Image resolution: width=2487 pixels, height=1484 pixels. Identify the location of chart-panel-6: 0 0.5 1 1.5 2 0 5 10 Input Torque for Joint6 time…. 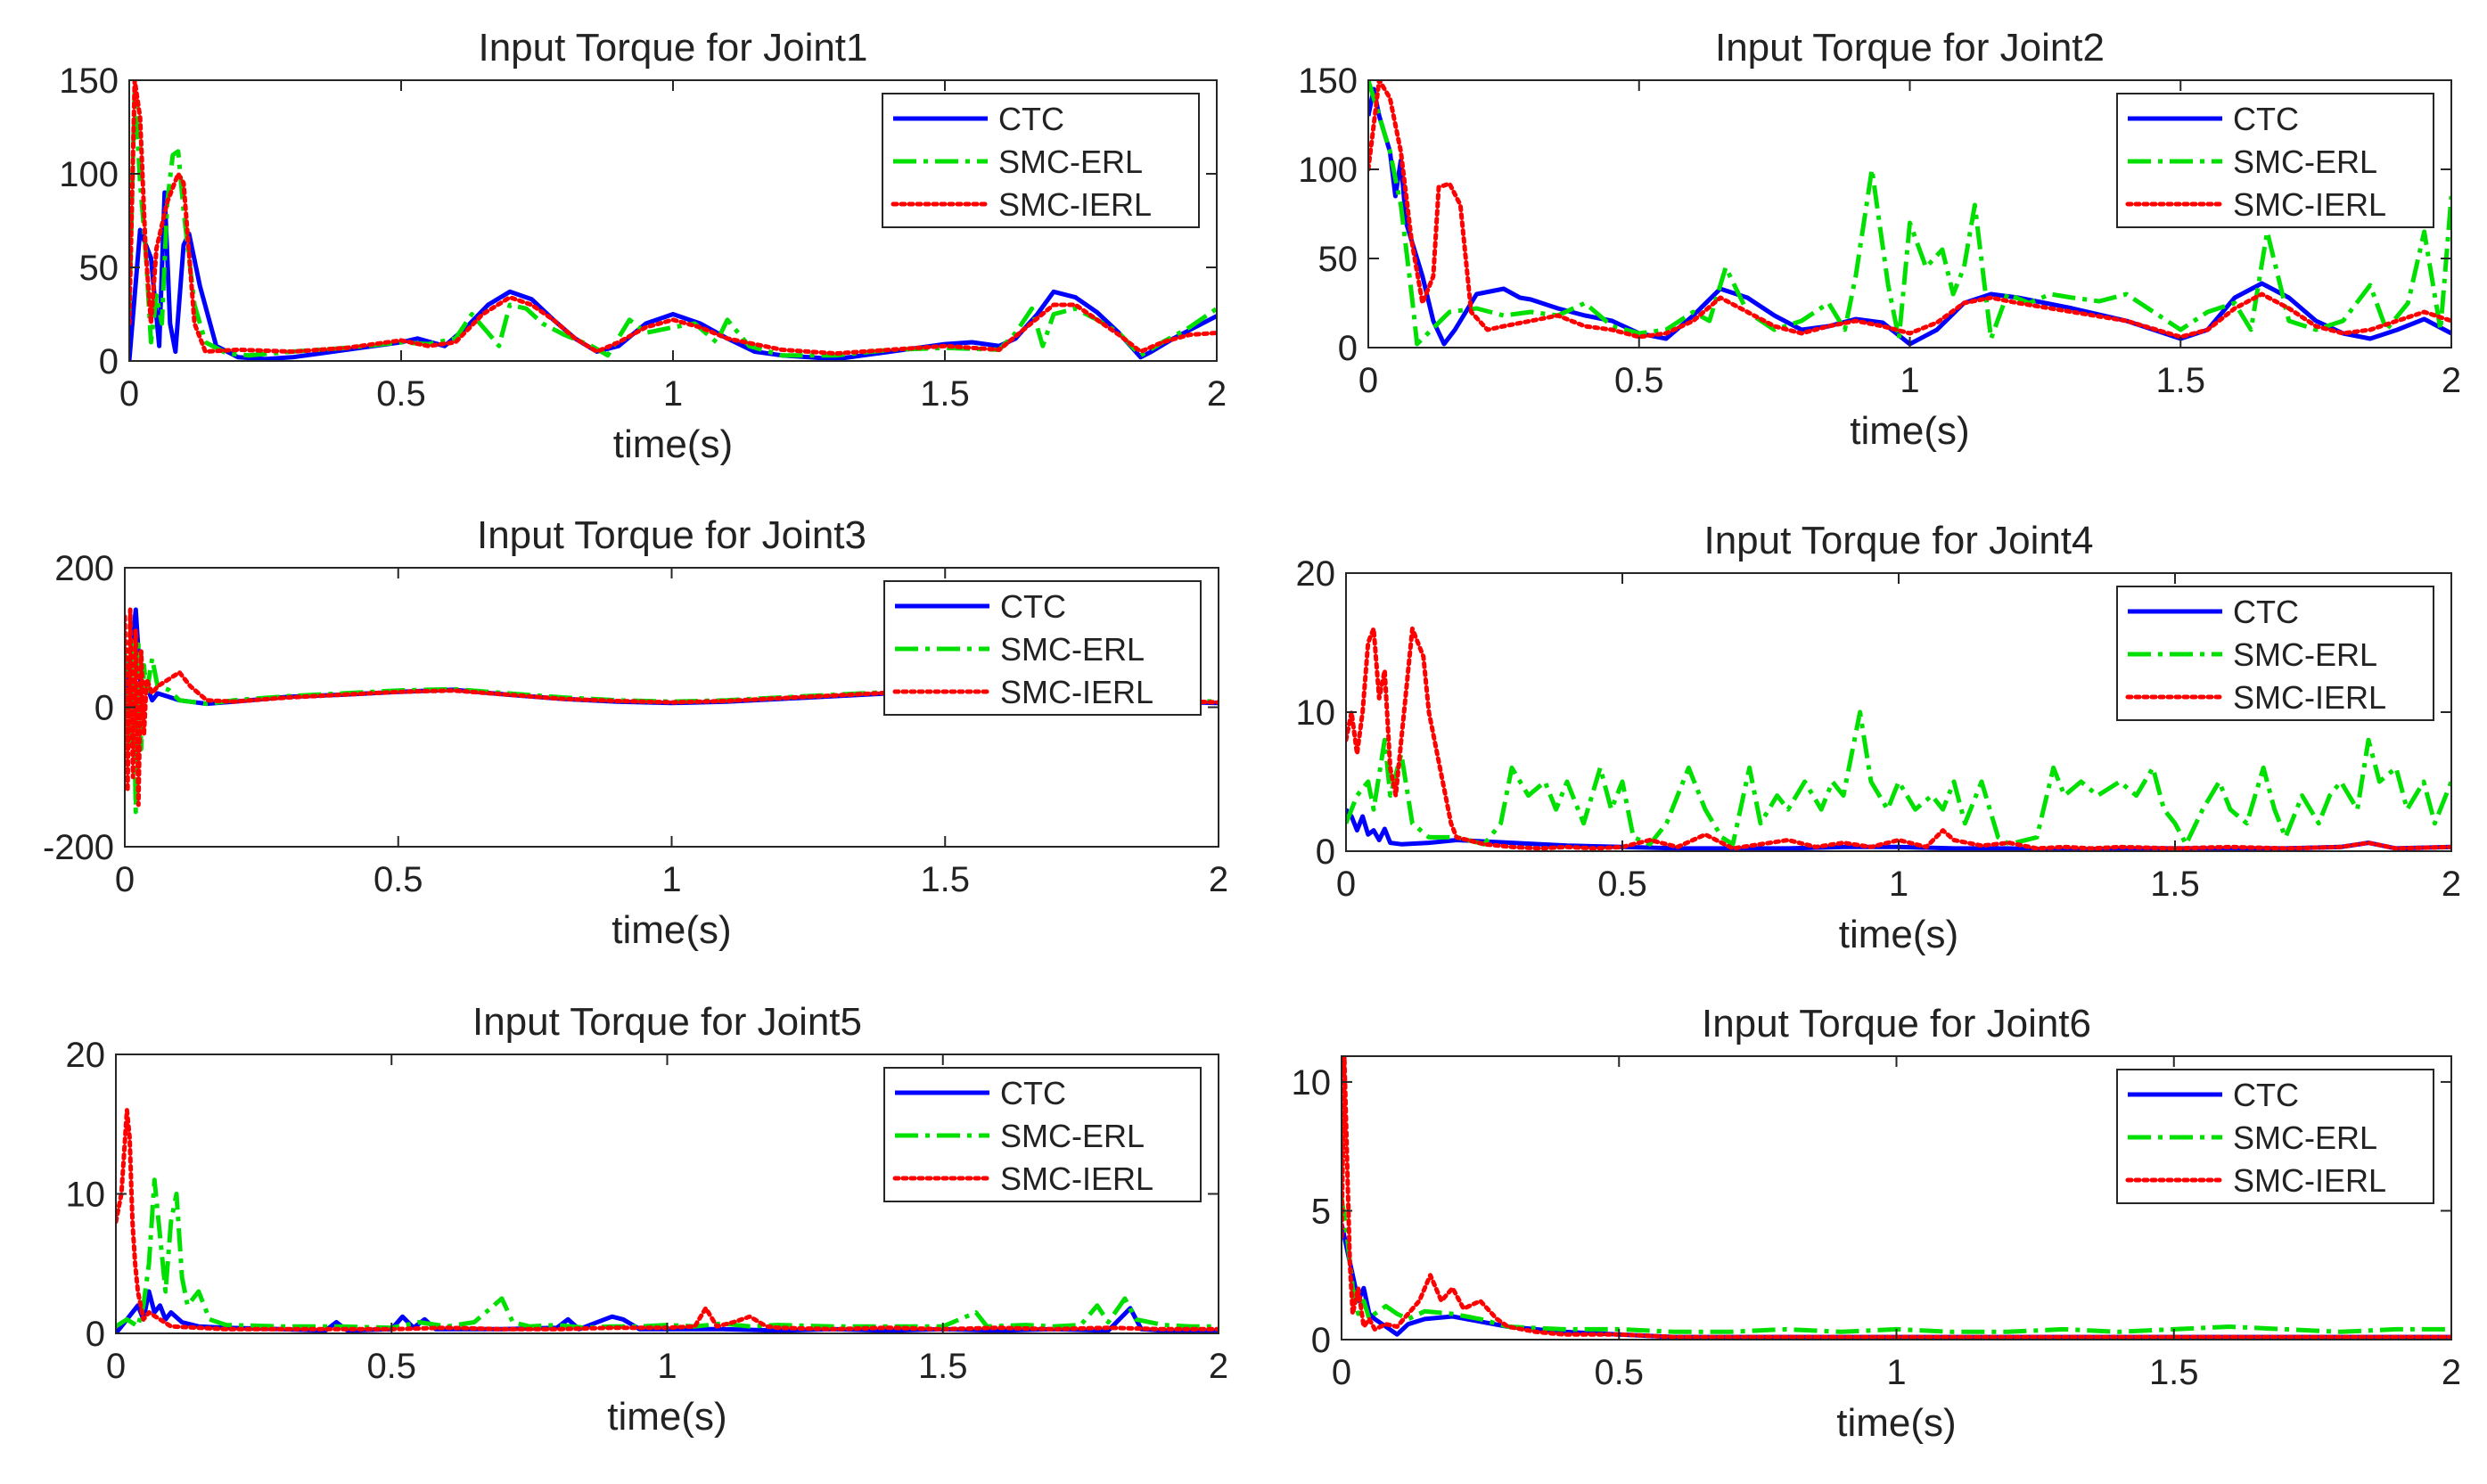
(1877, 1223).